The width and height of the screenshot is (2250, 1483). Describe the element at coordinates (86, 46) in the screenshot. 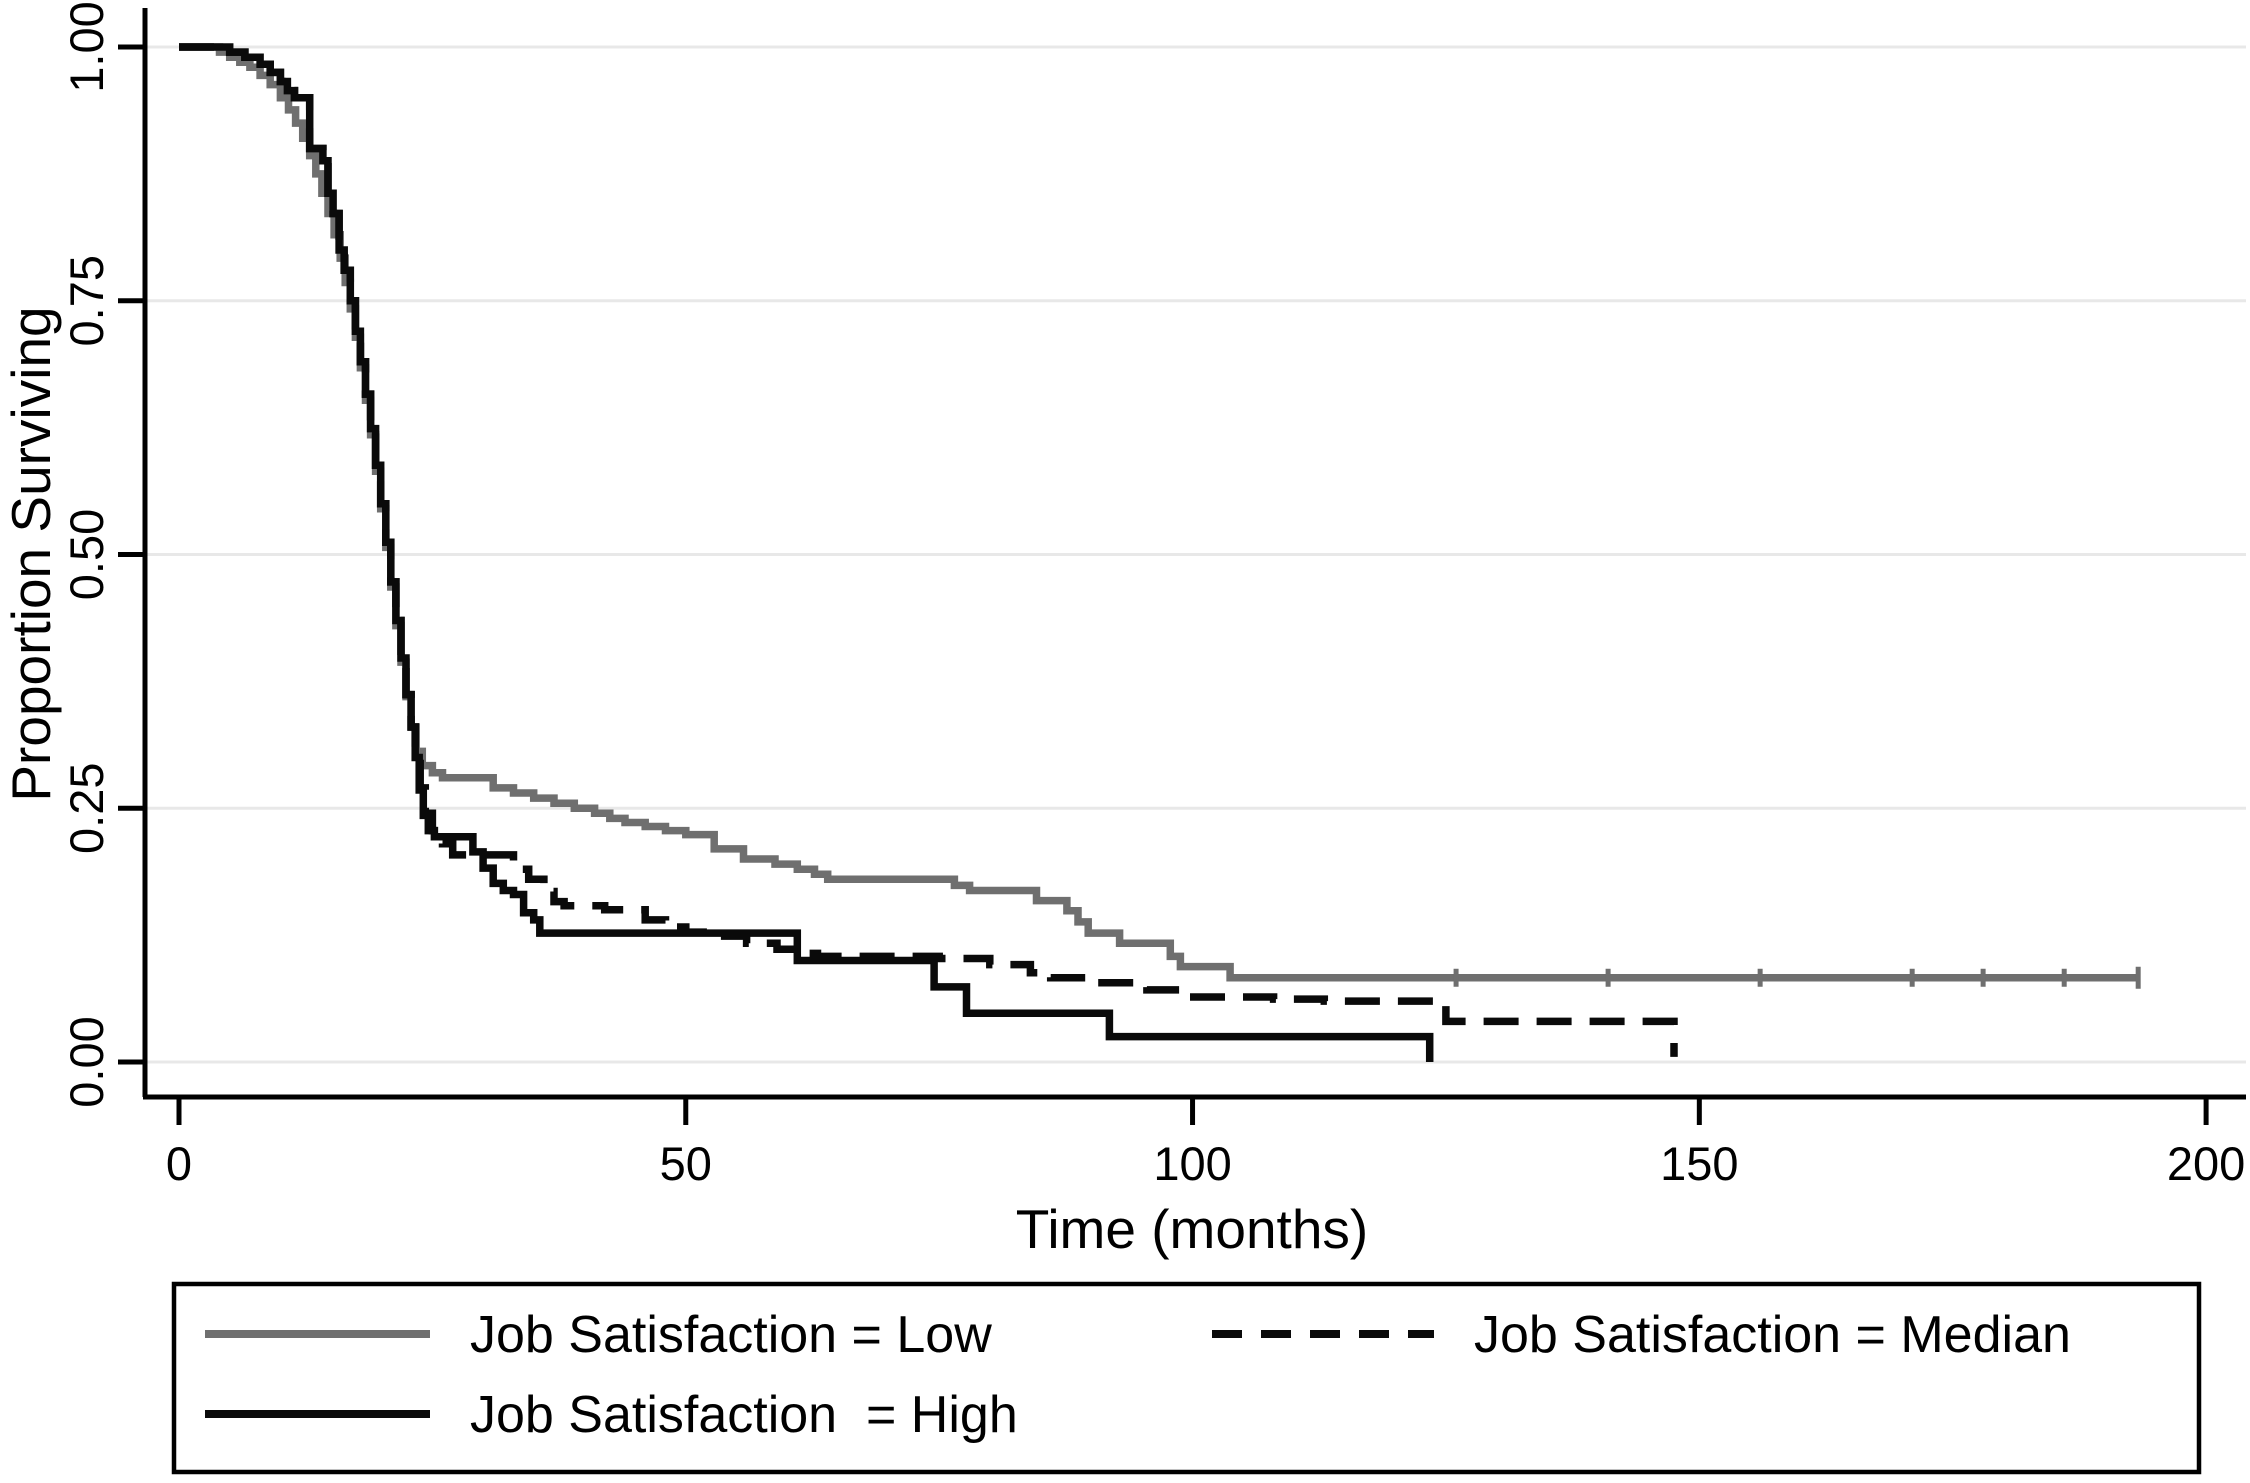

I see `y-tick-label: 1.00` at that location.